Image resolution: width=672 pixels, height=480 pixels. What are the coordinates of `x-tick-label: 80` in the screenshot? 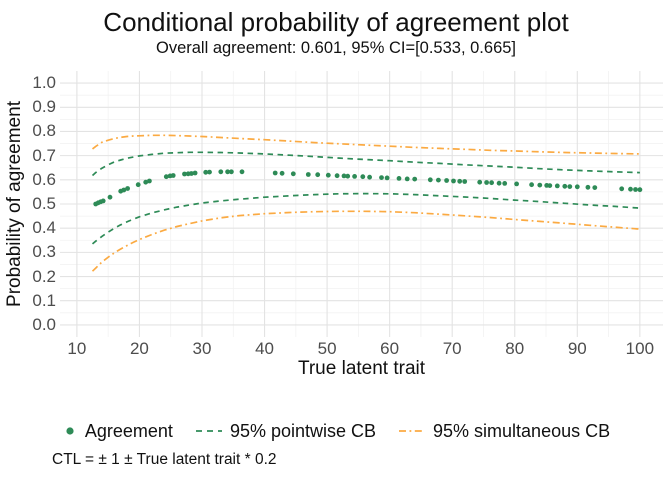 It's located at (515, 348).